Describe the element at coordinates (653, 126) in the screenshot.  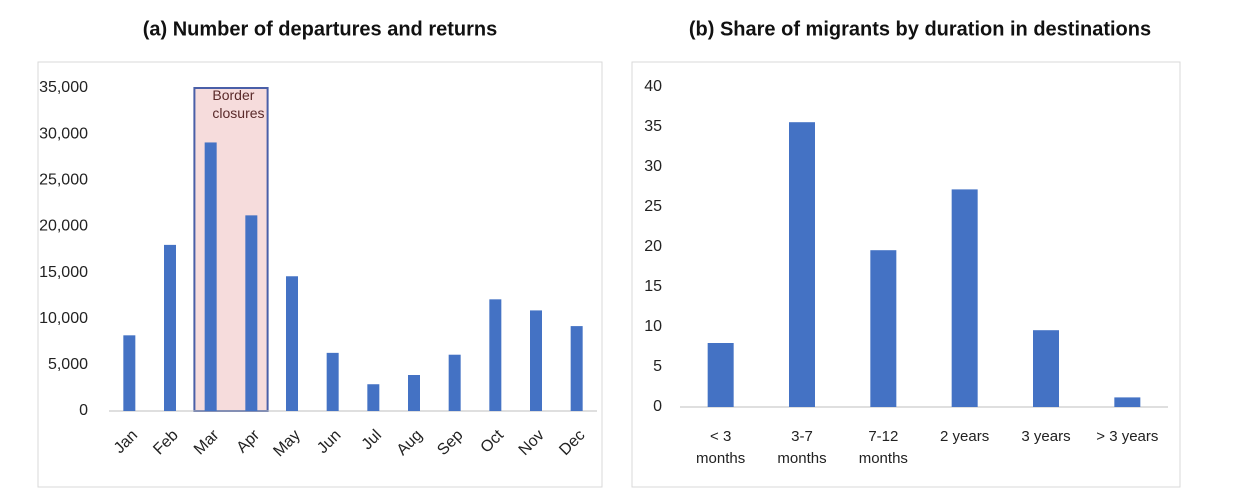
I see `y-tick-label: 35` at that location.